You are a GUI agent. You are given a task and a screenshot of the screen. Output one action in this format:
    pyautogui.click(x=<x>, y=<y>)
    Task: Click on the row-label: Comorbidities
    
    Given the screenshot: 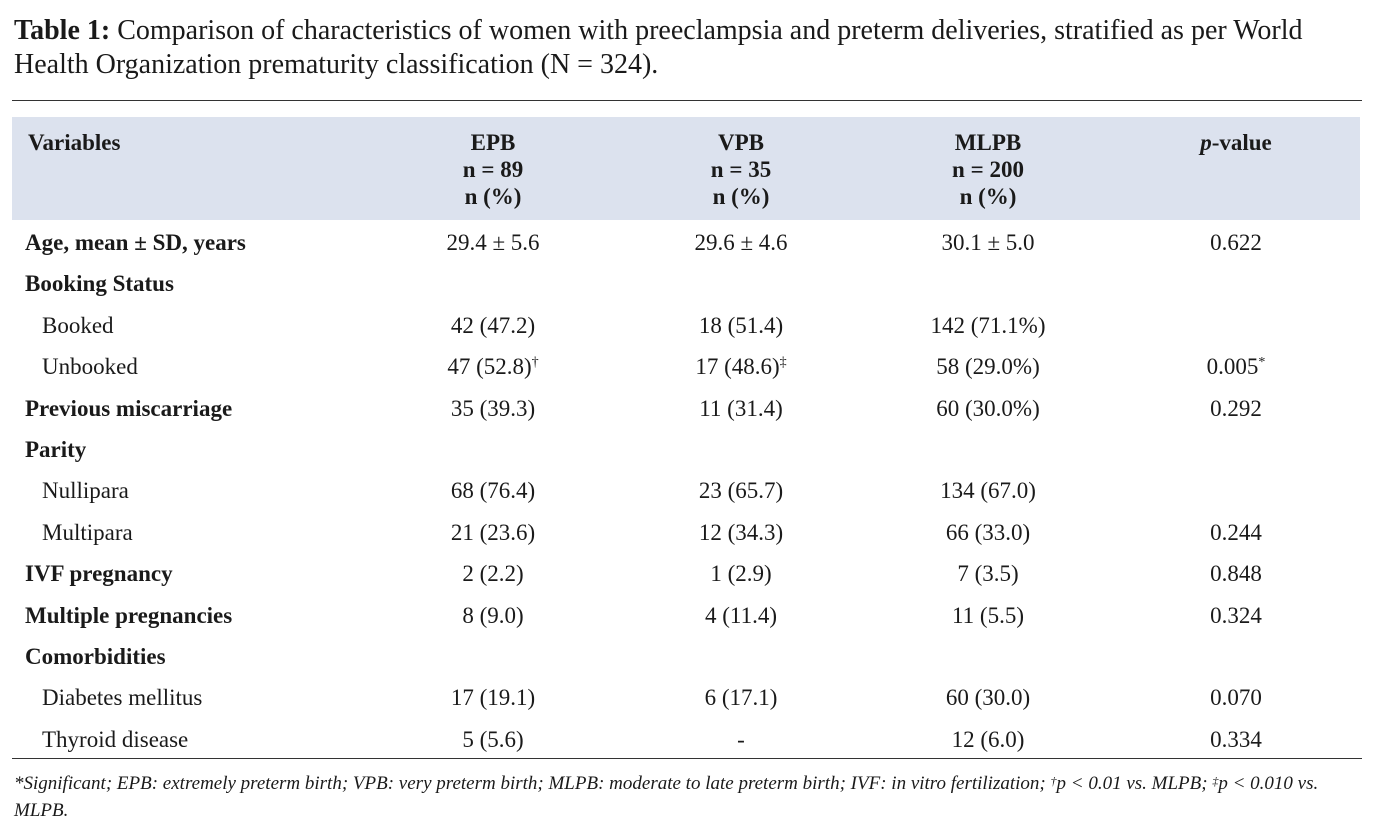 What is the action you would take?
    pyautogui.click(x=95, y=656)
    